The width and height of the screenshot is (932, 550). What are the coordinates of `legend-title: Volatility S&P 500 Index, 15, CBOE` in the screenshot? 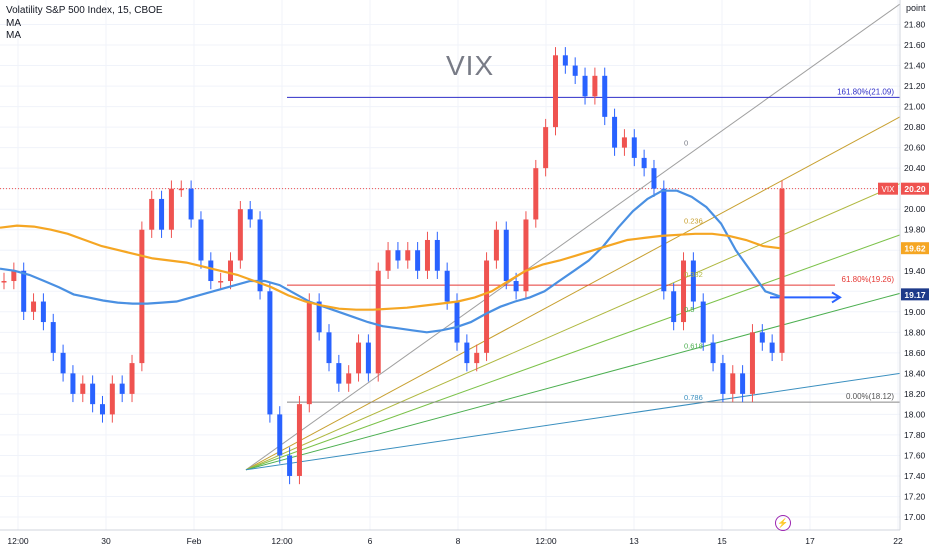 It's located at (84, 10).